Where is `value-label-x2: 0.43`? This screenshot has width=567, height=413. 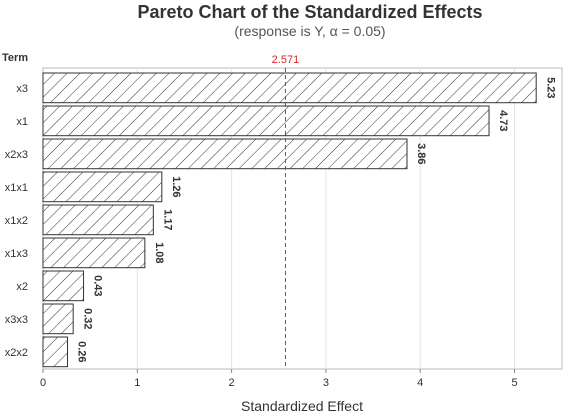
value-label-x2: 0.43 is located at coordinates (98, 285).